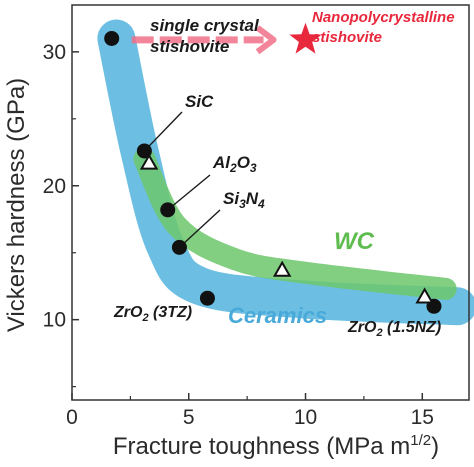  I want to click on annotation-single-crystal: single crystal, so click(205, 25).